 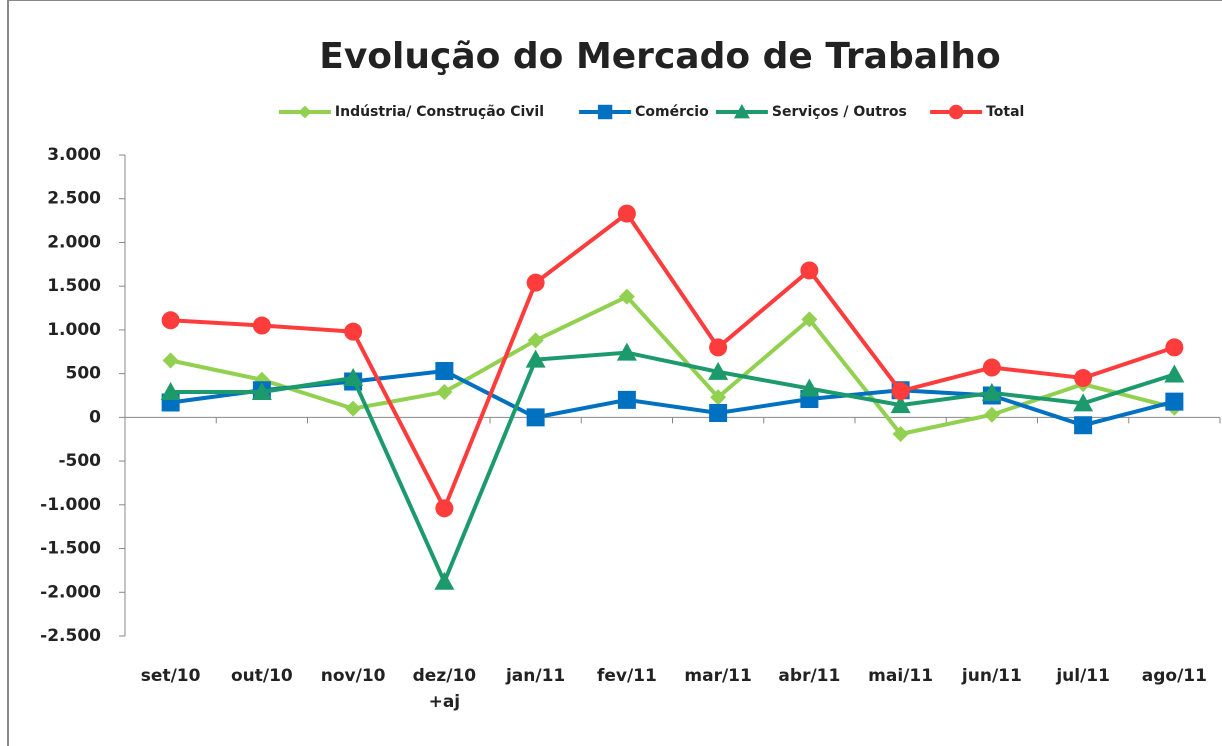 What do you see at coordinates (991, 676) in the screenshot?
I see `x-tick-label: jun/11` at bounding box center [991, 676].